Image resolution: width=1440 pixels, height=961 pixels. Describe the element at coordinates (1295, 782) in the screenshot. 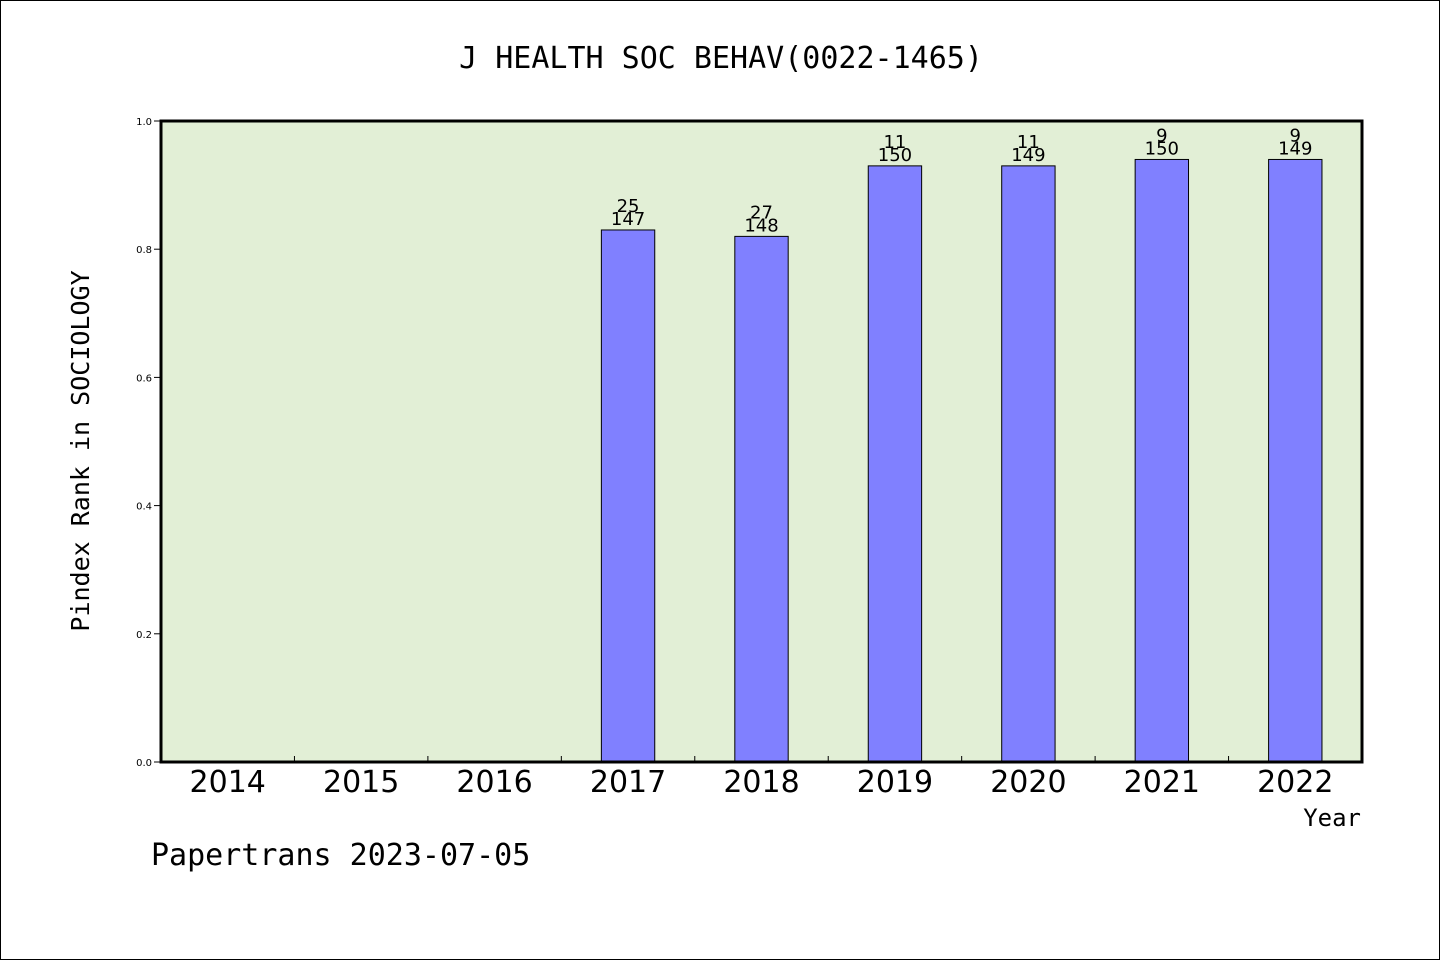

I see `x-tick-label: 2022` at that location.